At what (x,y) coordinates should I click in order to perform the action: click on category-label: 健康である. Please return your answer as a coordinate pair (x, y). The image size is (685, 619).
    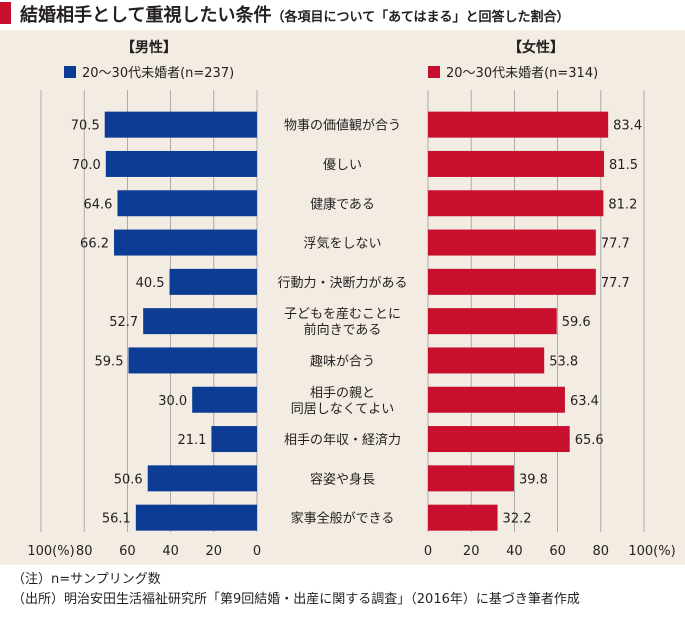
    Looking at the image, I should click on (342, 204).